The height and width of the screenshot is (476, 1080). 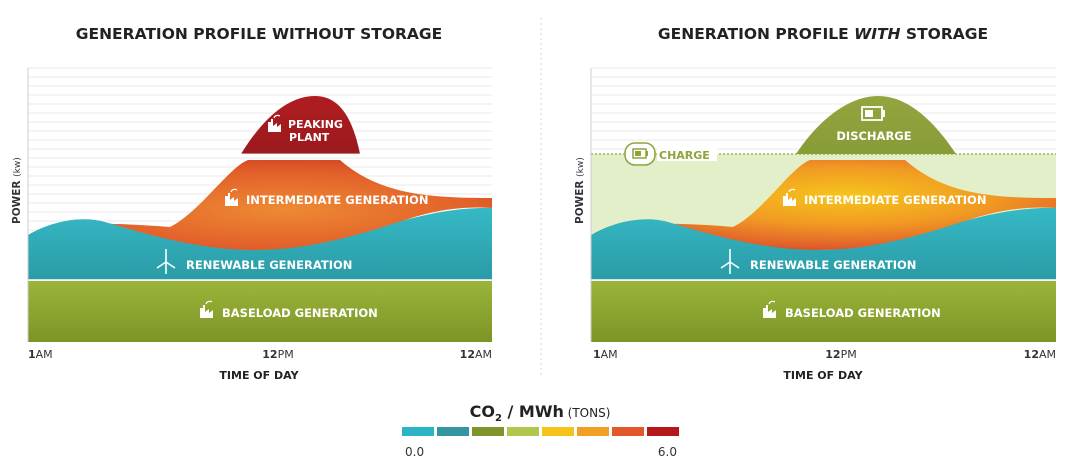 I want to click on right-baseload-area, so click(x=823, y=311).